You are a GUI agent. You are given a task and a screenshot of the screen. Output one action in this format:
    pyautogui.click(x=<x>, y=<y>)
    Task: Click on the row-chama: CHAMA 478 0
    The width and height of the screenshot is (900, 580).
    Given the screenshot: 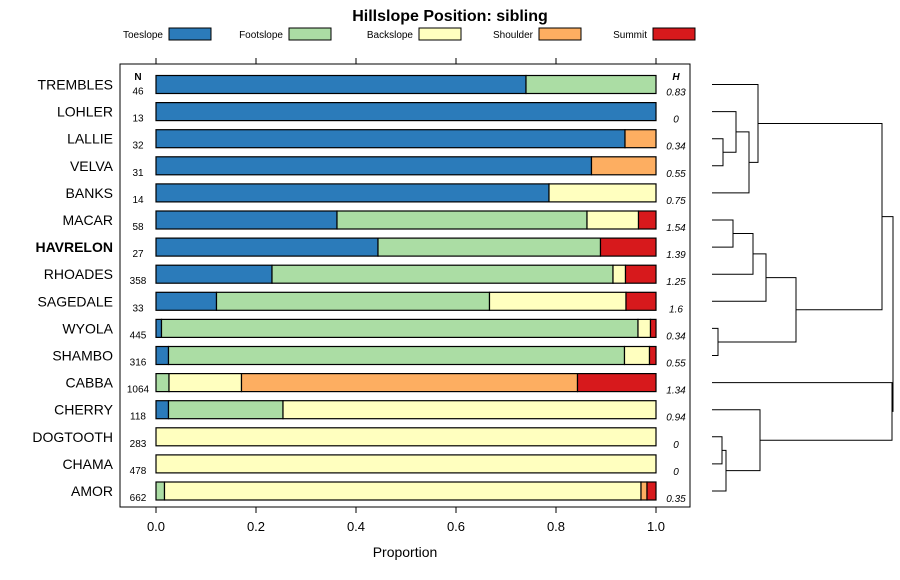 What is the action you would take?
    pyautogui.click(x=370, y=466)
    